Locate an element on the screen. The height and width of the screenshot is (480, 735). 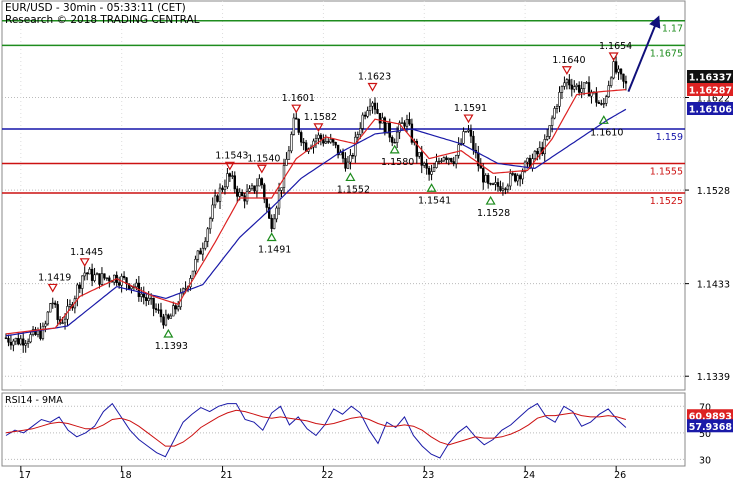
swing-label-1.1654: 1.1654 is located at coordinates (615, 46).